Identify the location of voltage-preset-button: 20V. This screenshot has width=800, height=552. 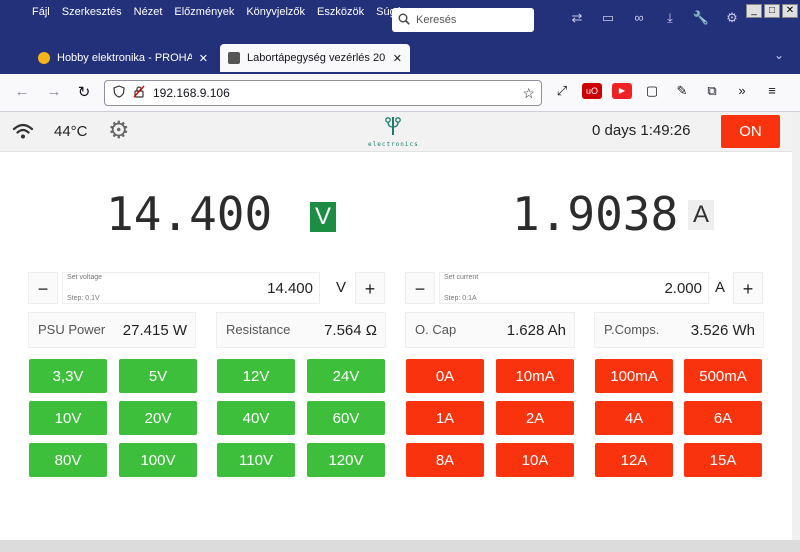
(158, 418).